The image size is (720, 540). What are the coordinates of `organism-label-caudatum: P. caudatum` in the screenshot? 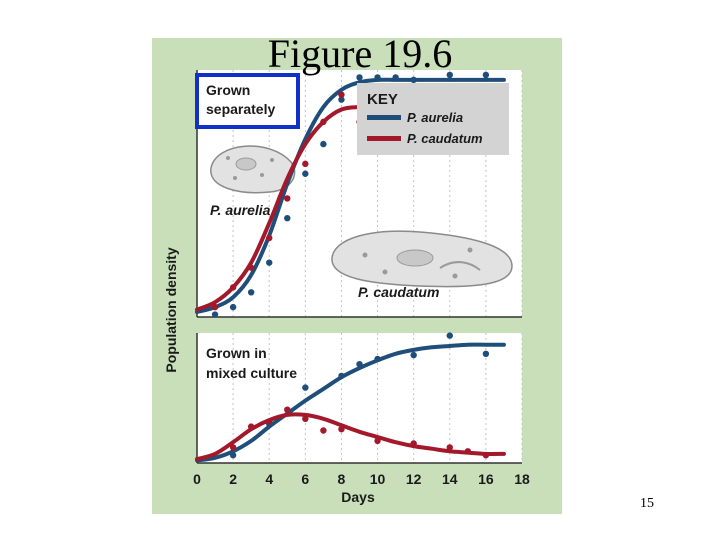 It's located at (398, 292).